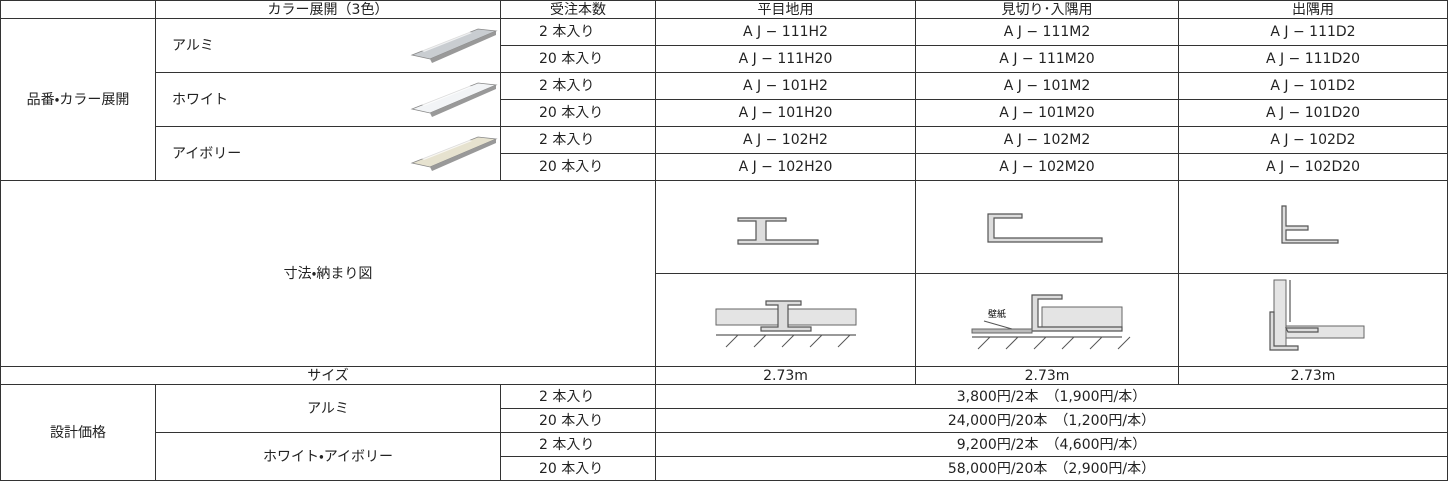  What do you see at coordinates (785, 140) in the screenshot?
I see `product-code: A J − 102H2` at bounding box center [785, 140].